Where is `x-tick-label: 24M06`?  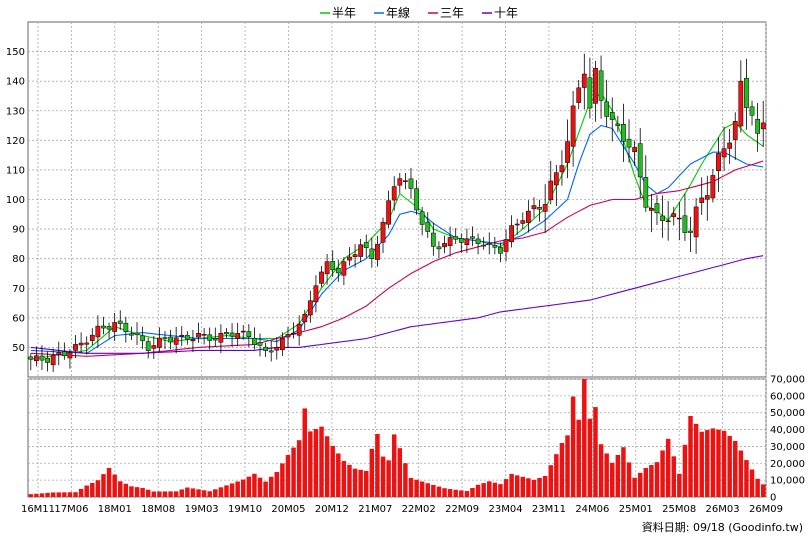 x-tick-label: 24M06 is located at coordinates (592, 509).